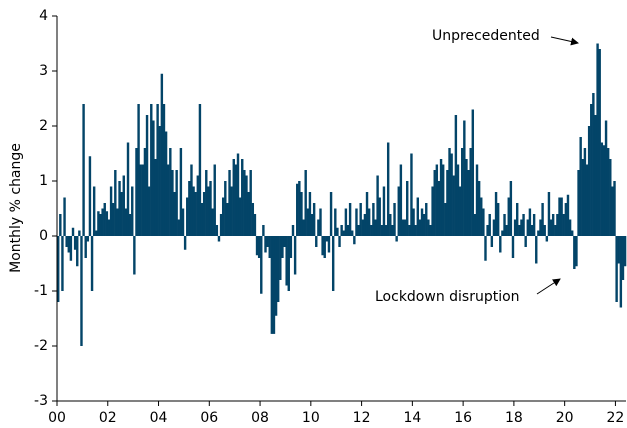 Image resolution: width=627 pixels, height=428 pixels. Describe the element at coordinates (412, 418) in the screenshot. I see `x-tick-label: 14` at that location.